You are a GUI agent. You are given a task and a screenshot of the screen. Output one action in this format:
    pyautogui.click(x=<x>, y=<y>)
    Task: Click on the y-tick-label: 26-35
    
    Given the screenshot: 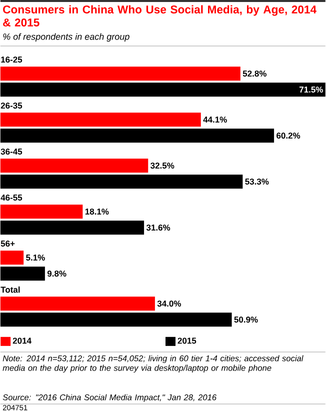 What is the action you would take?
    pyautogui.click(x=11, y=105)
    